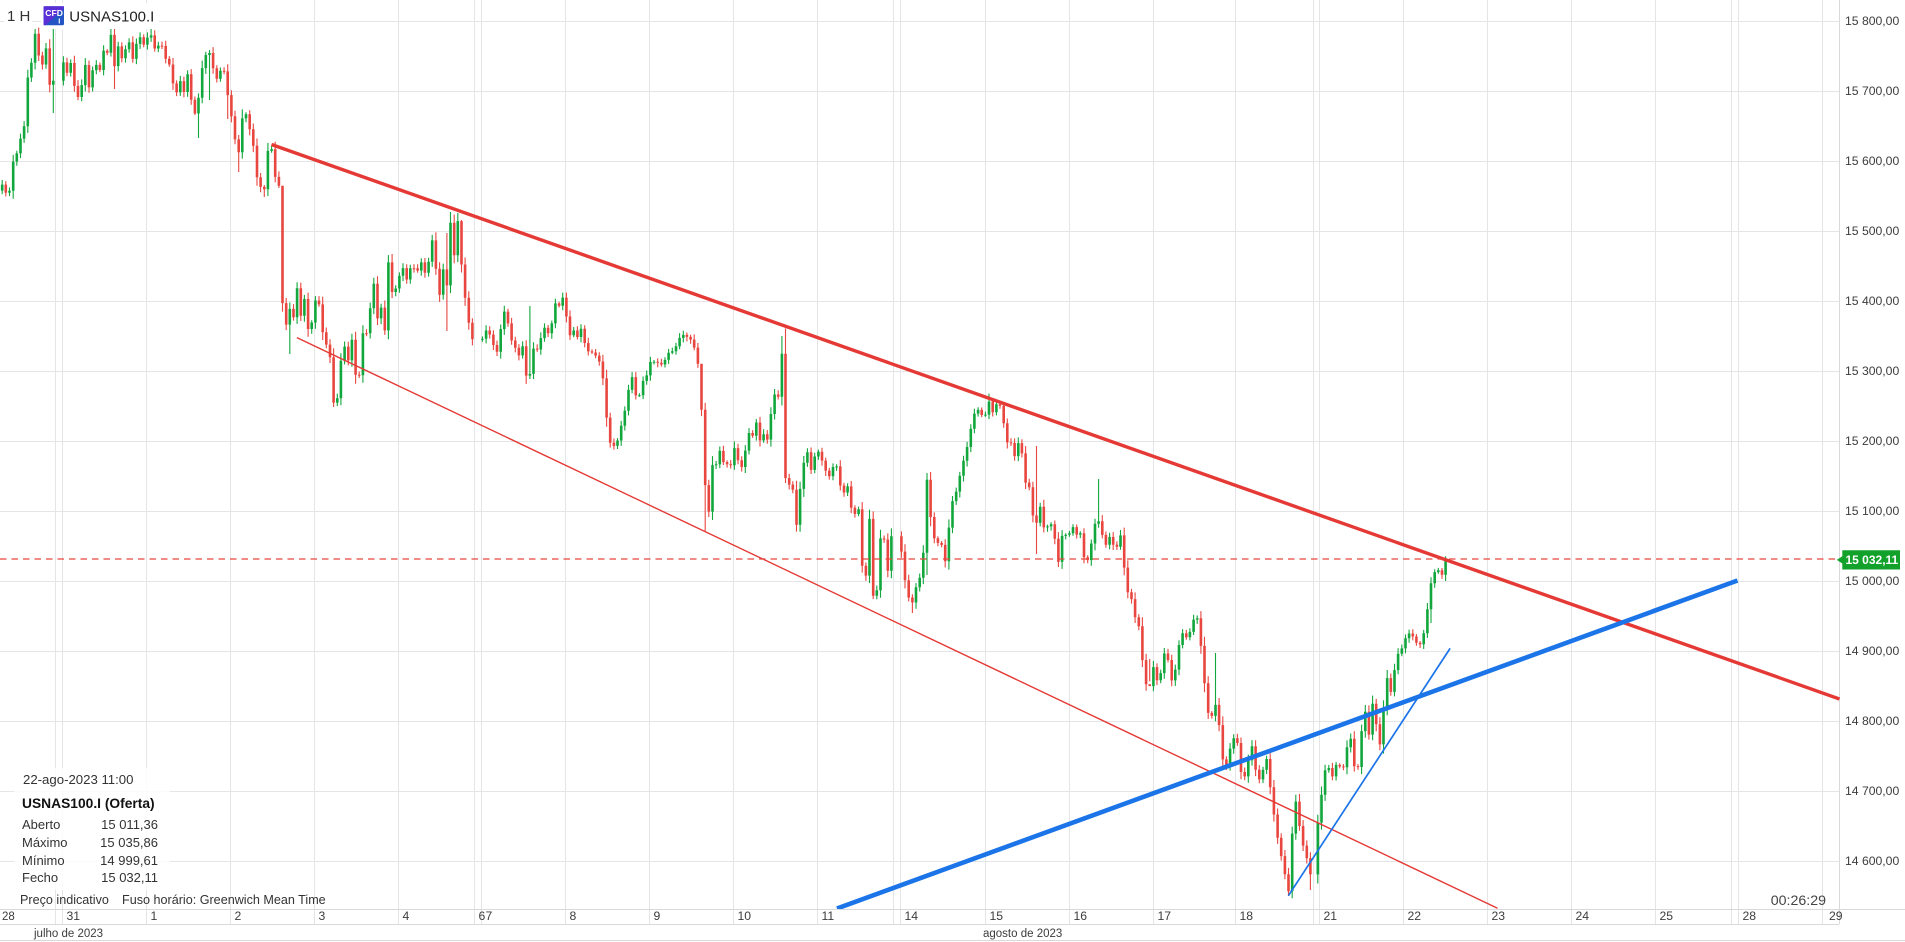  Describe the element at coordinates (1872, 21) in the screenshot. I see `svg-text: 15 800,00` at that location.